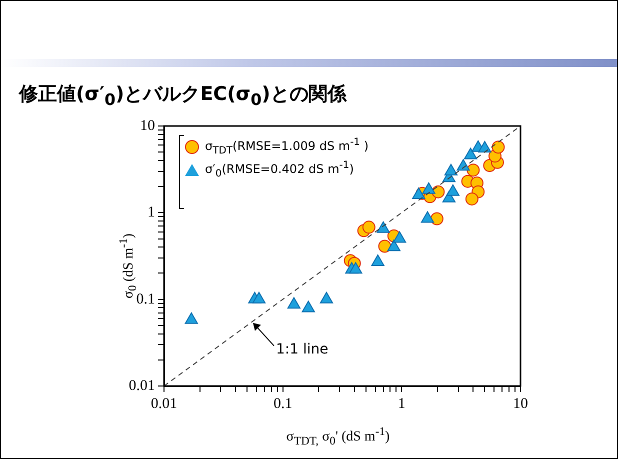 This screenshot has width=618, height=459. I want to click on x-tick-label: 0.01, so click(164, 404).